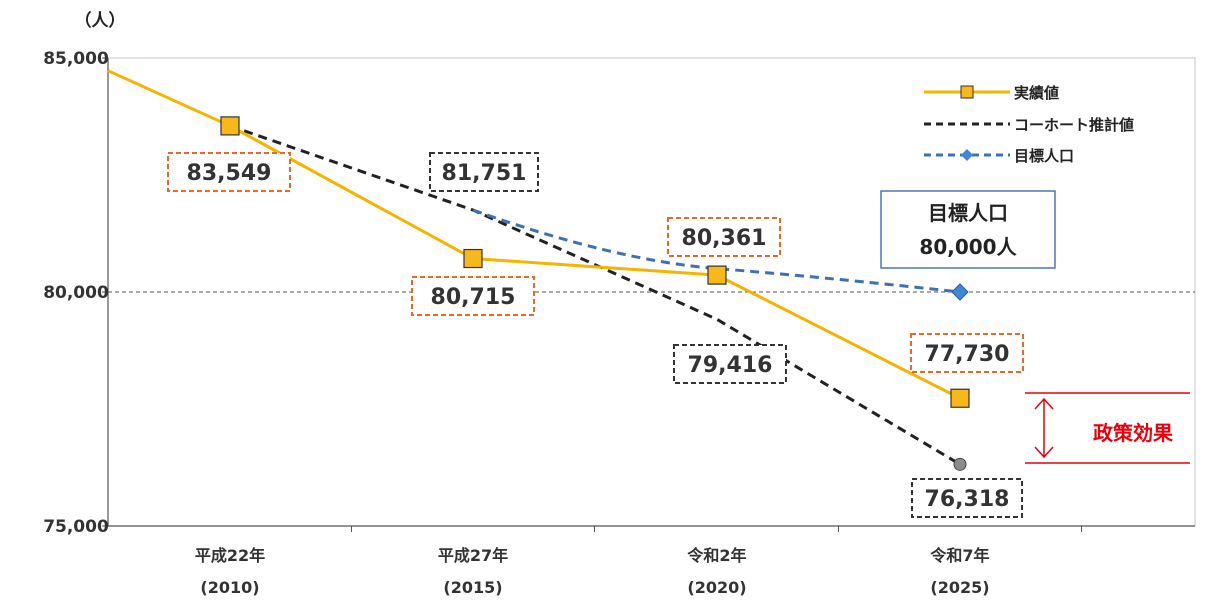 The image size is (1206, 604). I want to click on y-tick-label: 85,000, so click(76, 59).